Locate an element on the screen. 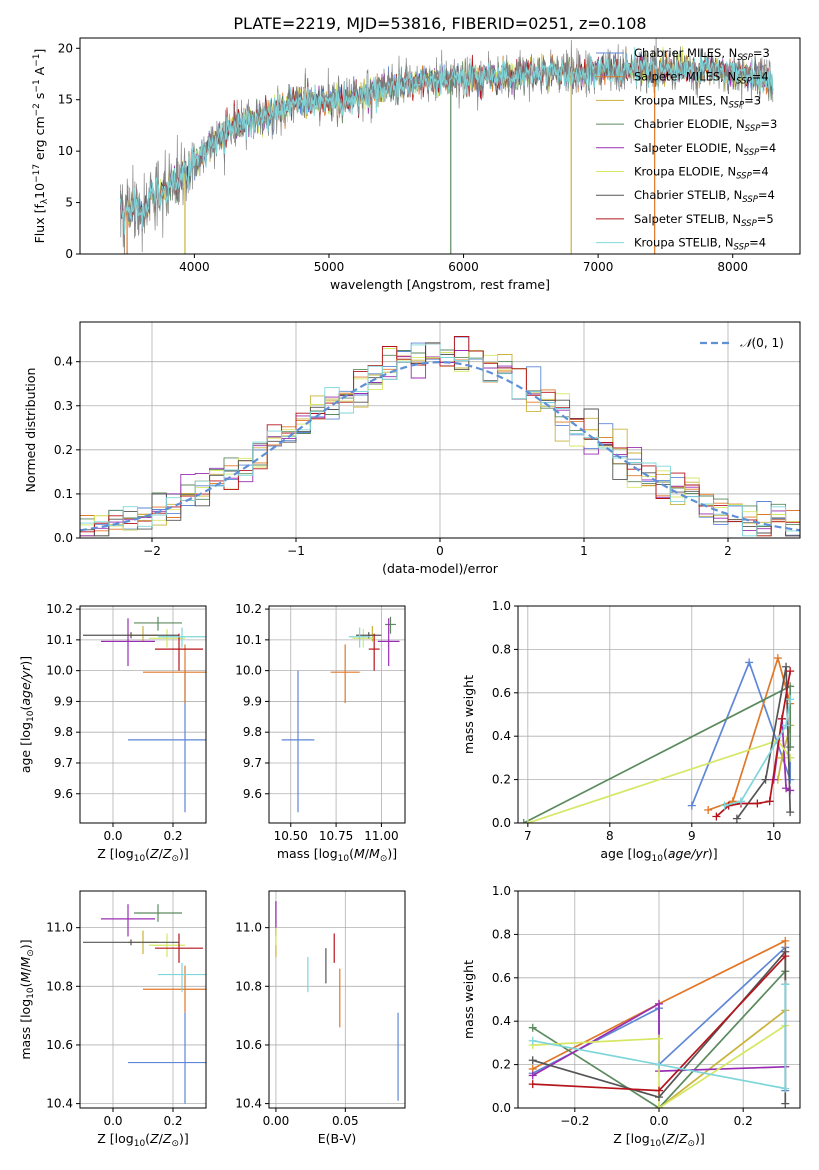  x-tick-label: 9 is located at coordinates (692, 836).